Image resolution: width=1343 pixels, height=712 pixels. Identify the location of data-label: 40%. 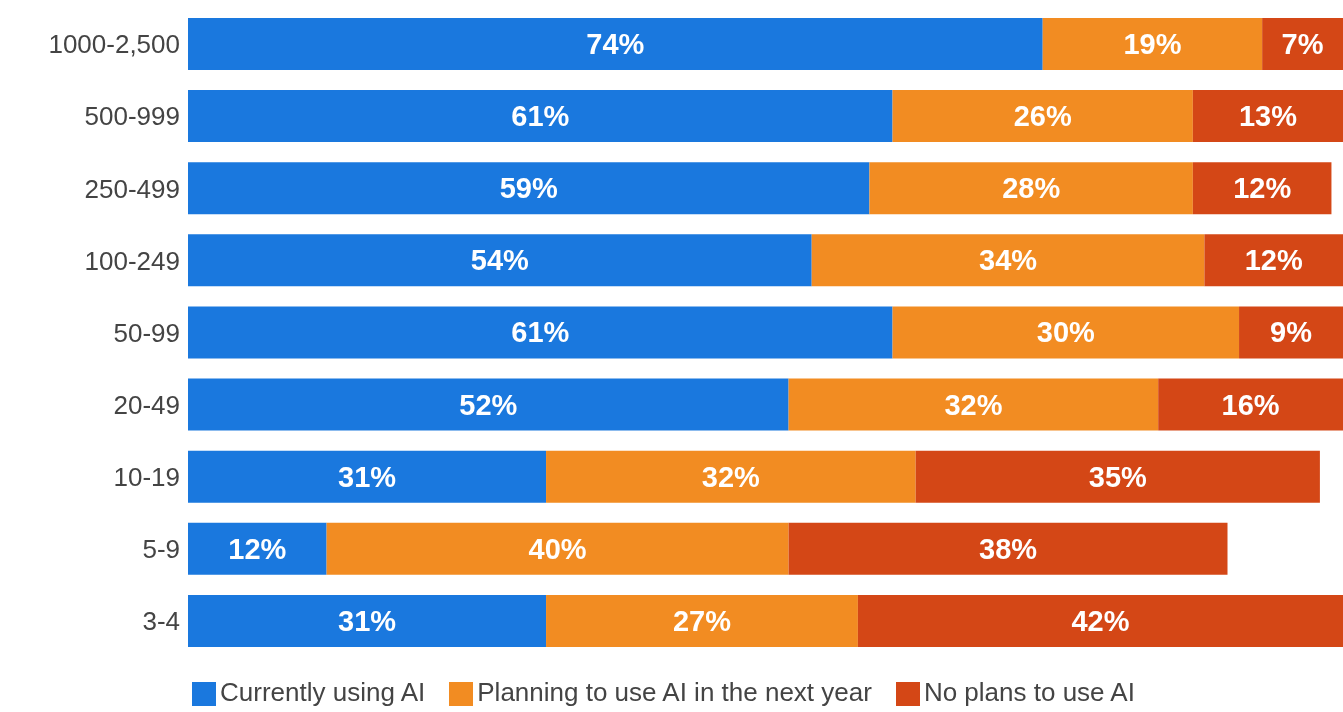
(557, 548).